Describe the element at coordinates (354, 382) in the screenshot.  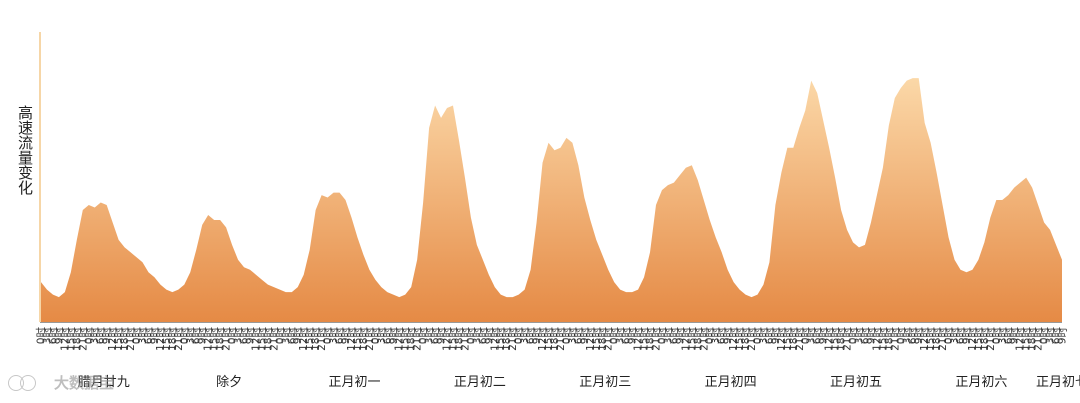
I see `day-label: 正月初一` at that location.